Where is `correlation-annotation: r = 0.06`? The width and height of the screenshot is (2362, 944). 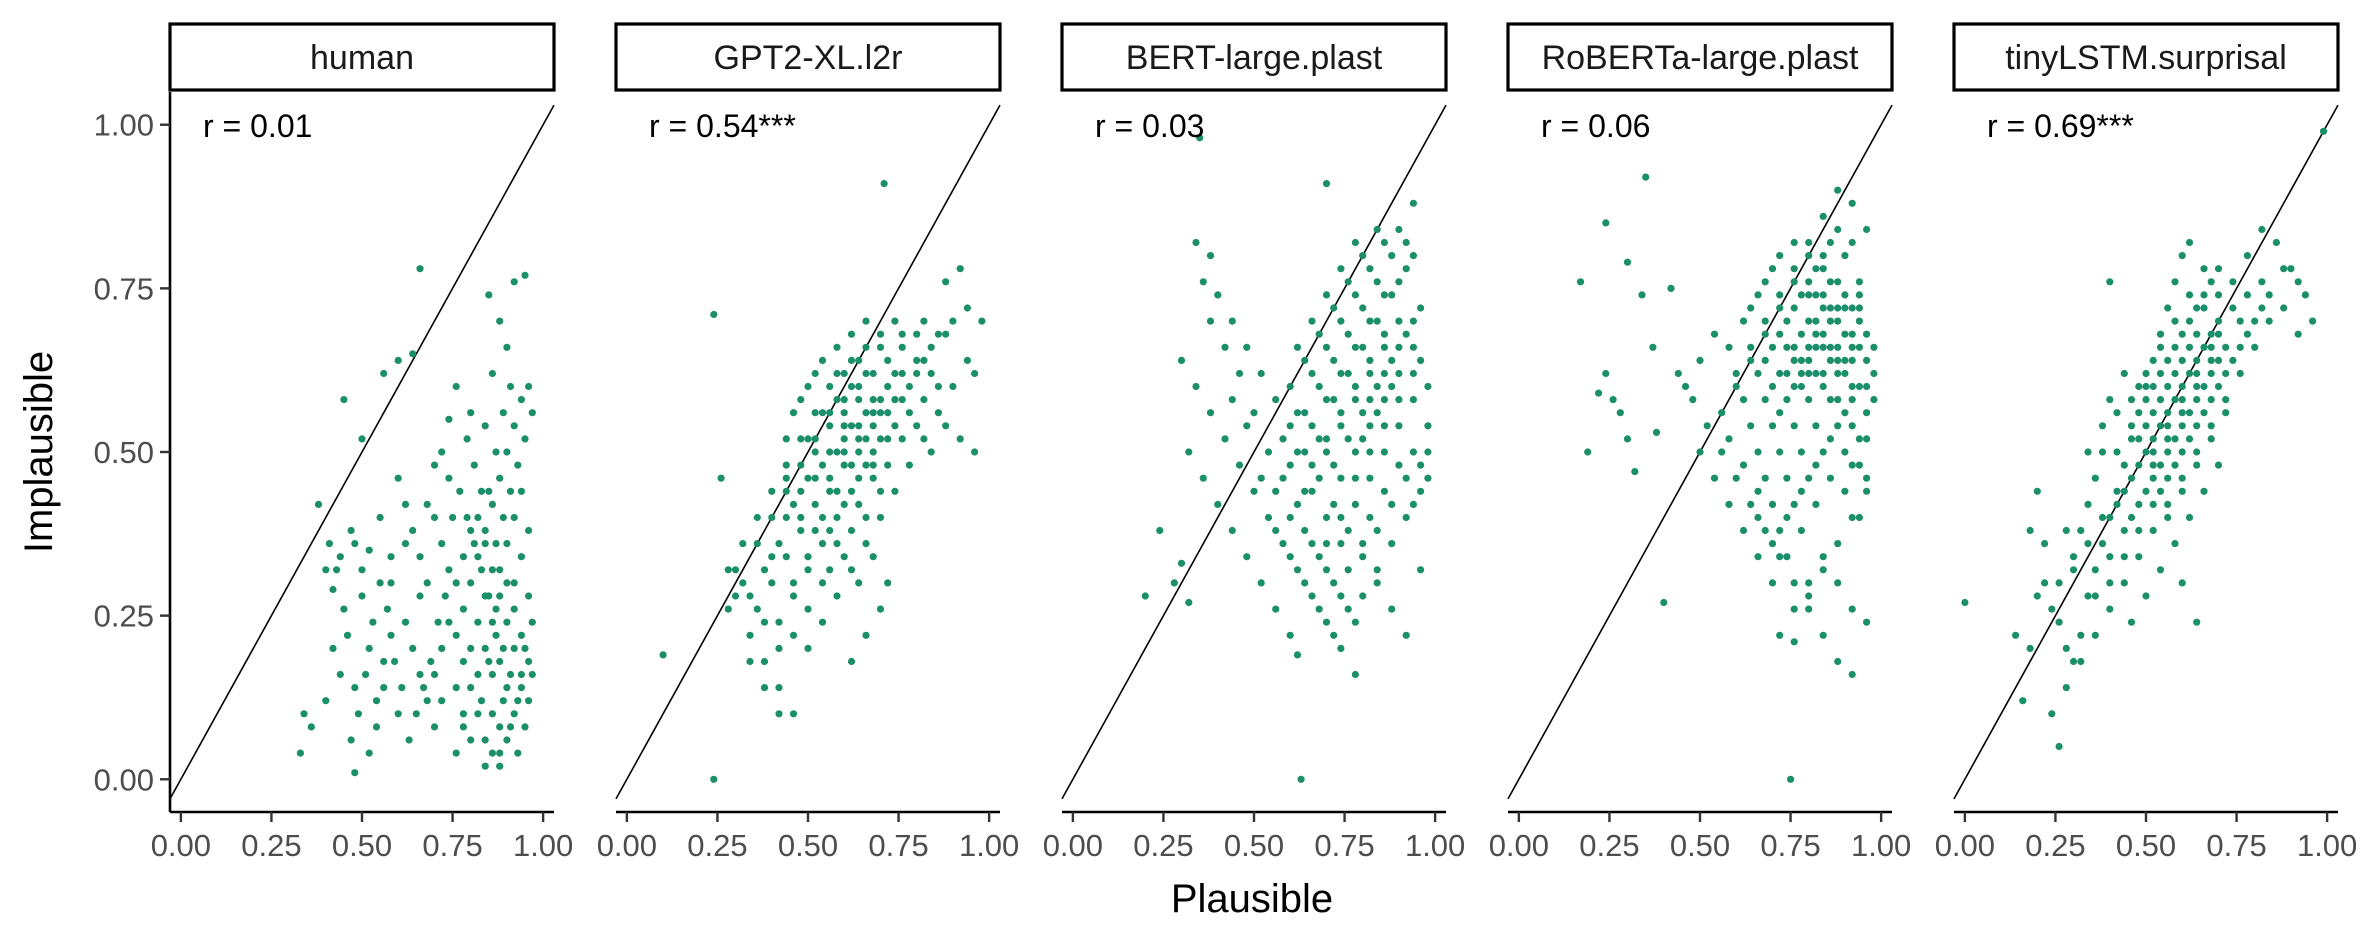 correlation-annotation: r = 0.06 is located at coordinates (1595, 126).